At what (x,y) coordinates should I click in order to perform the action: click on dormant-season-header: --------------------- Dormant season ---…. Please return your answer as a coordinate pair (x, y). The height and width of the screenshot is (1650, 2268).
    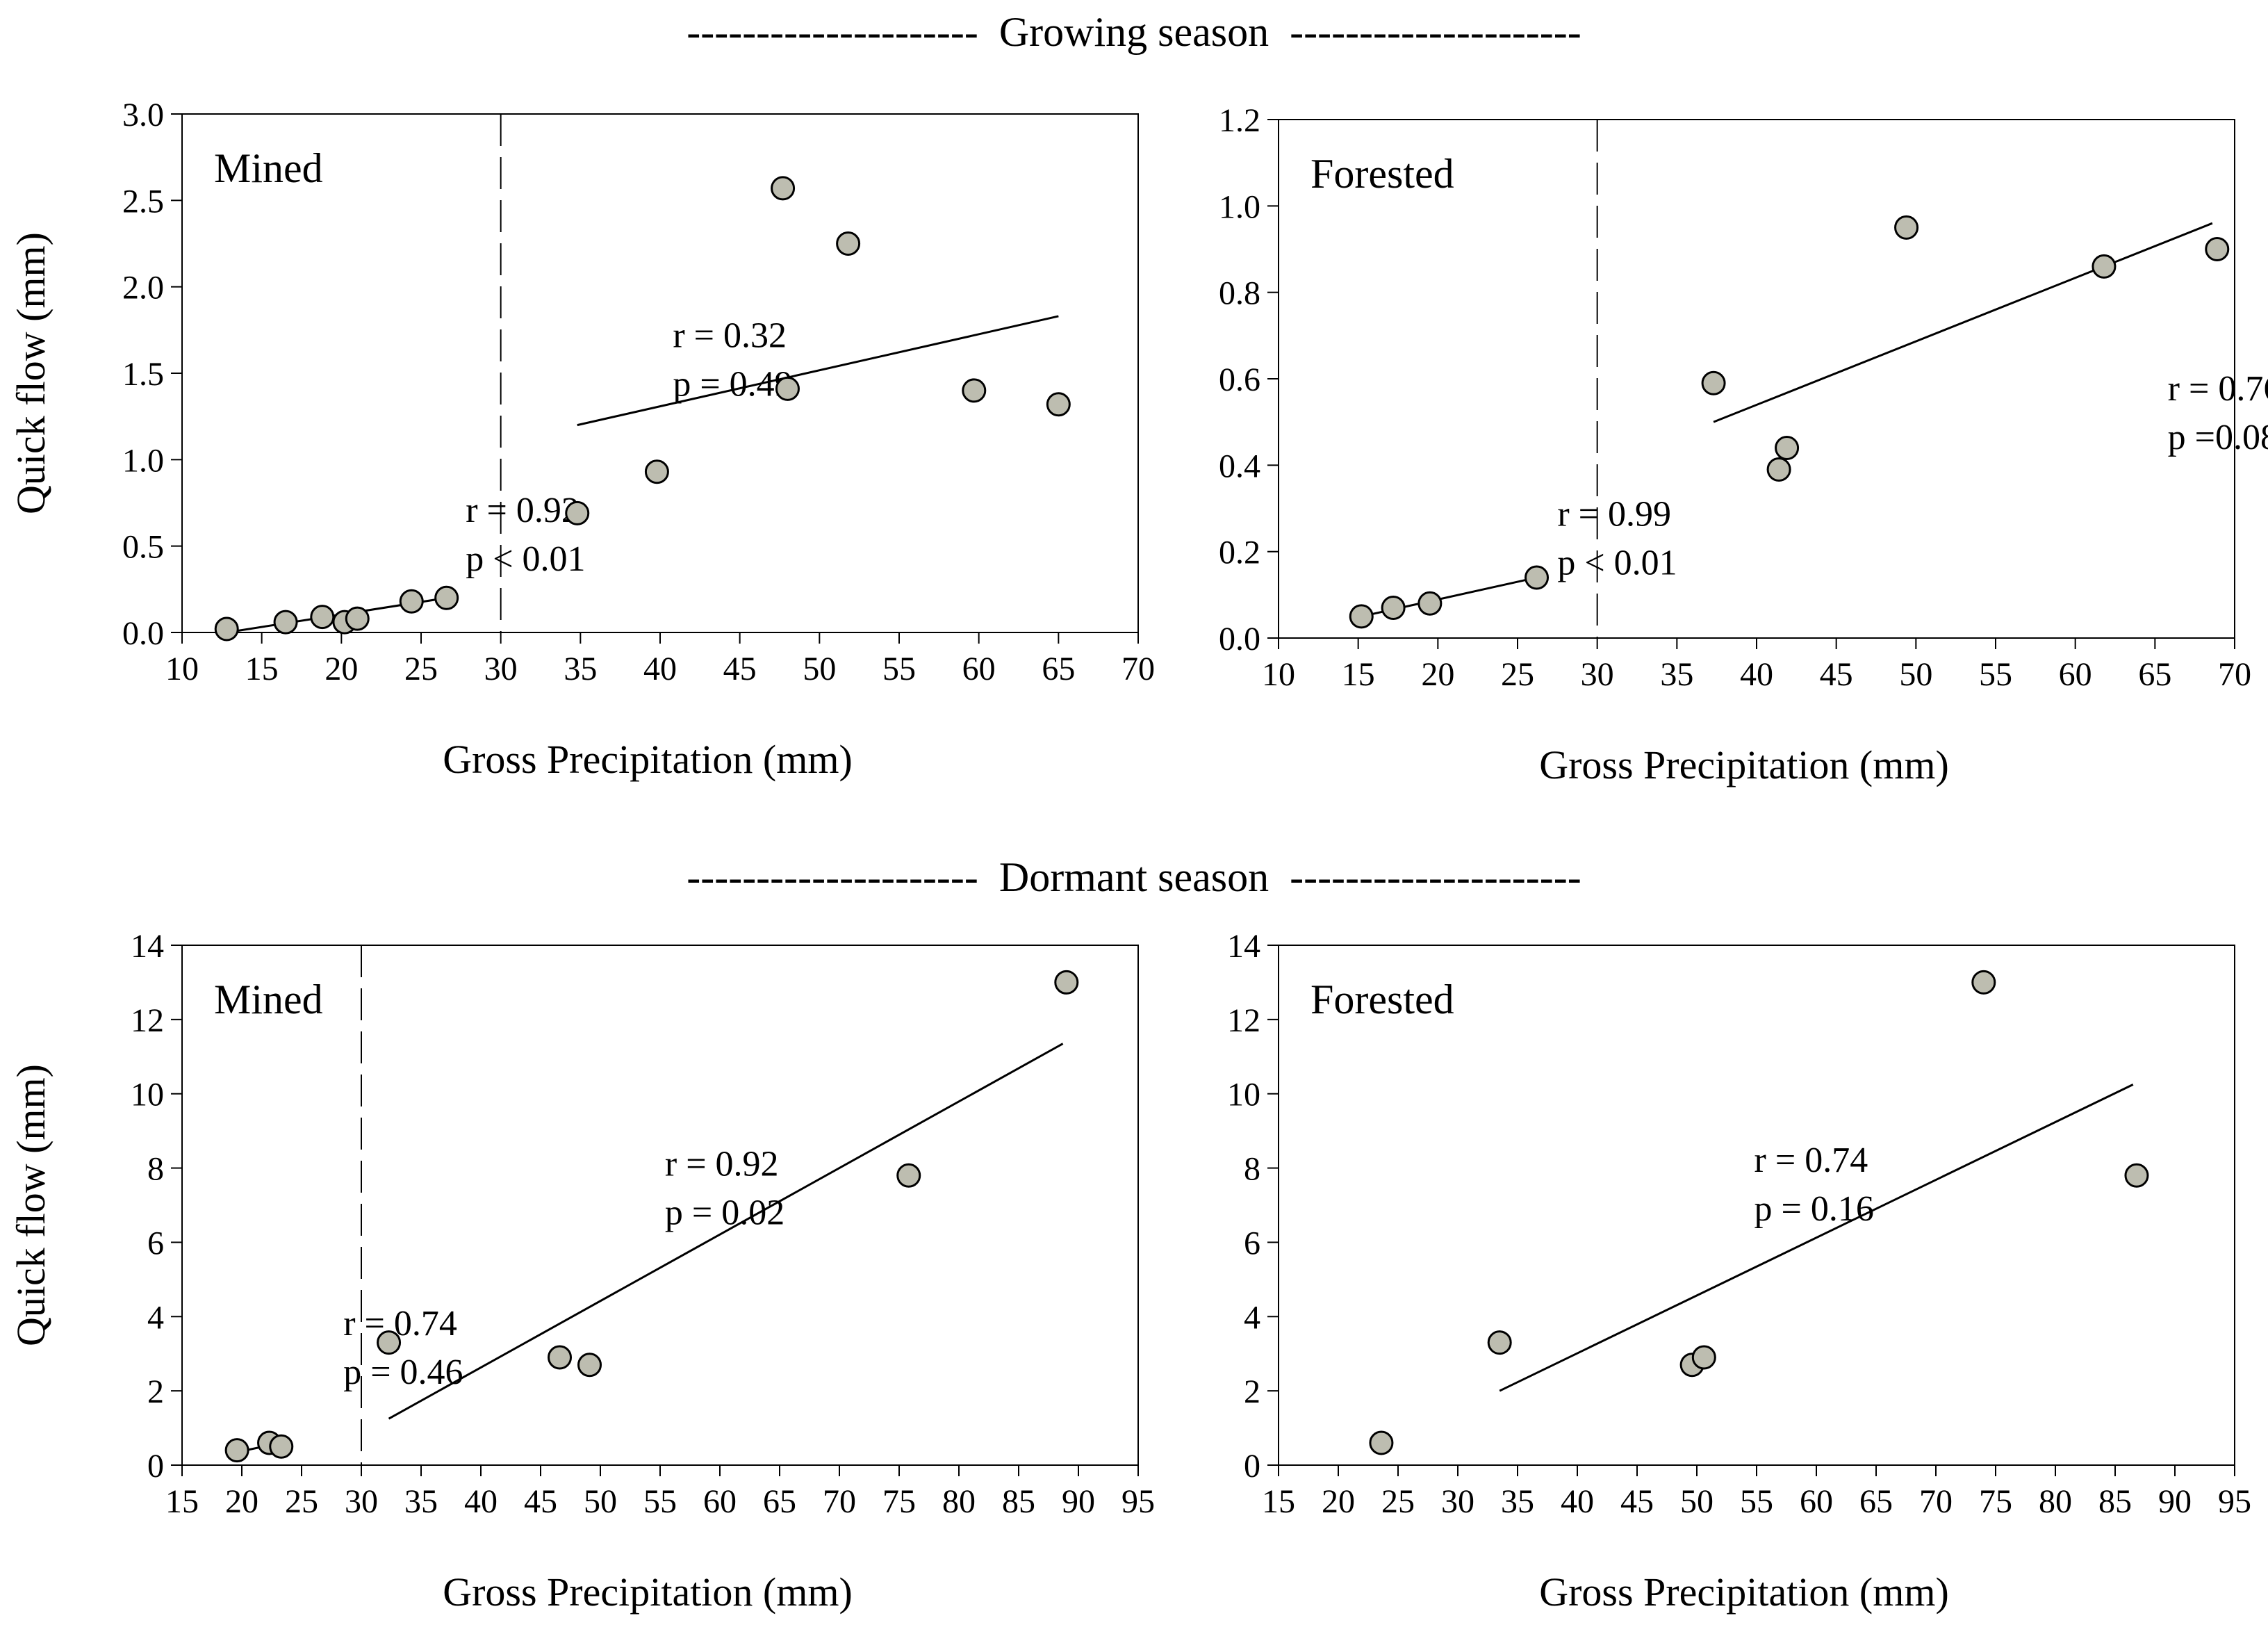
    Looking at the image, I should click on (1134, 877).